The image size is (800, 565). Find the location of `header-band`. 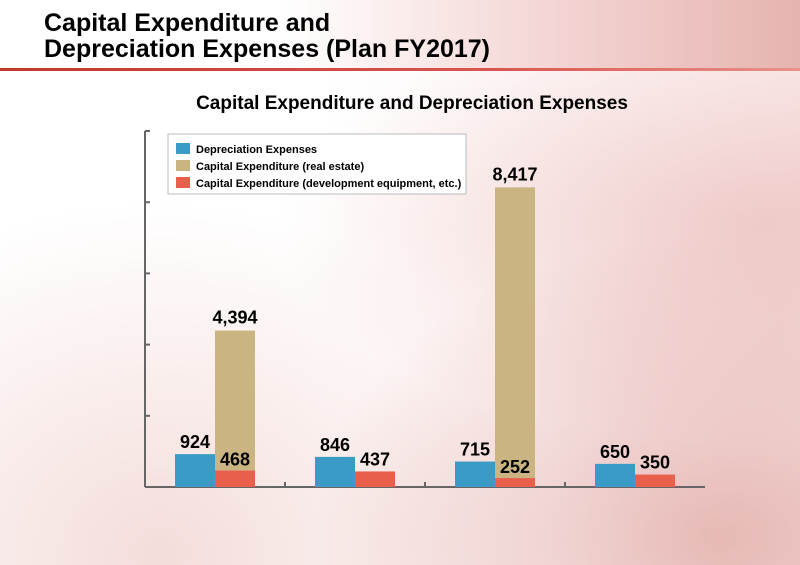

header-band is located at coordinates (400, 35).